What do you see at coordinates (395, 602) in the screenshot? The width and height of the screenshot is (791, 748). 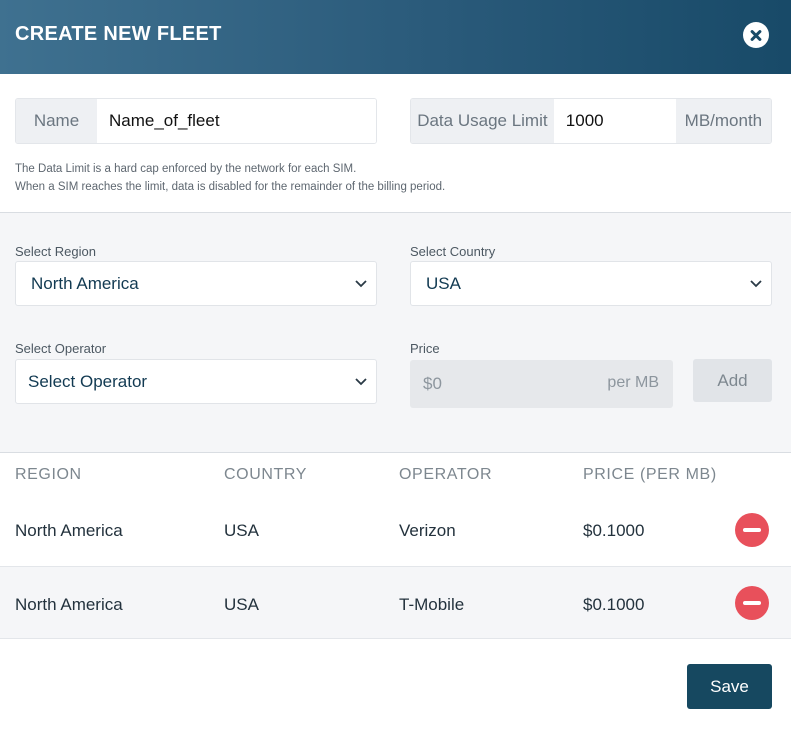 I see `table-row: North America USA T-Mobile $0.1000` at bounding box center [395, 602].